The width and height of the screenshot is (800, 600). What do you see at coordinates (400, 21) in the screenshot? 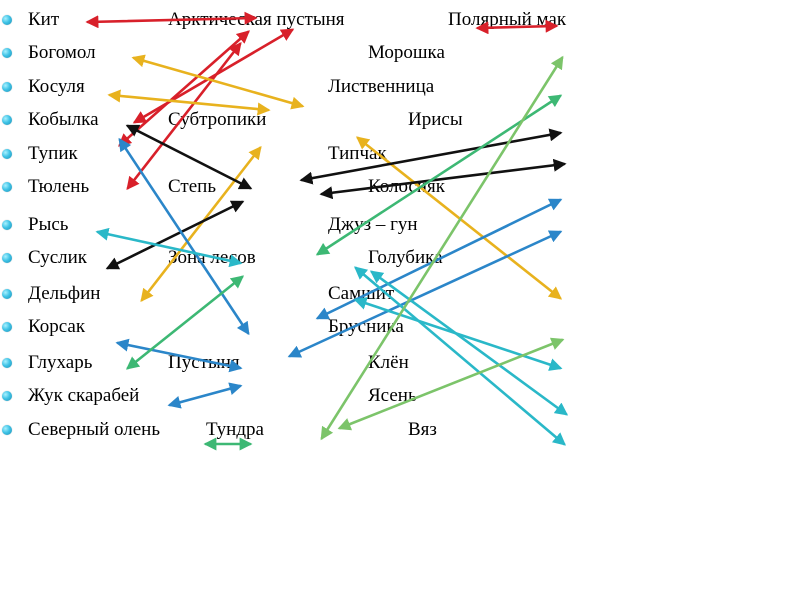
I see `list-item: Кит Арктическая пустыня Полярный мак` at bounding box center [400, 21].